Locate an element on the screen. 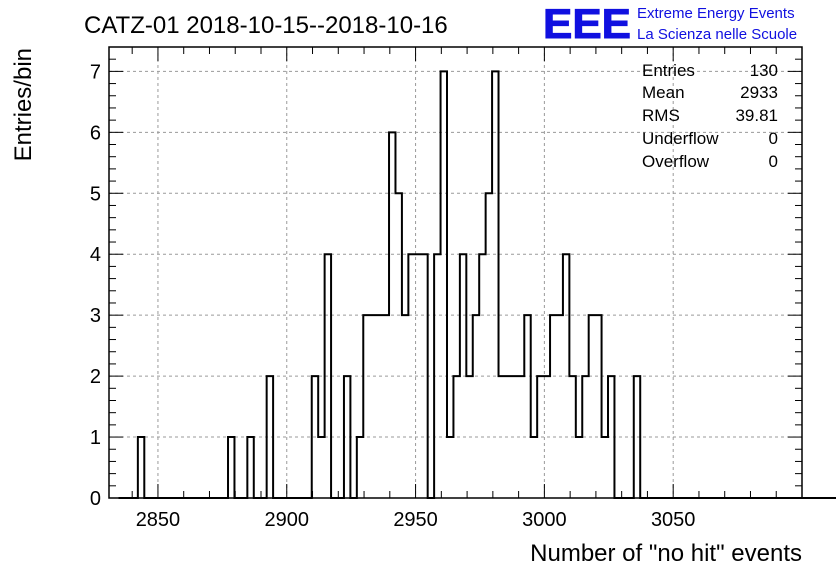  stats-overflow-label: Overflow is located at coordinates (676, 161).